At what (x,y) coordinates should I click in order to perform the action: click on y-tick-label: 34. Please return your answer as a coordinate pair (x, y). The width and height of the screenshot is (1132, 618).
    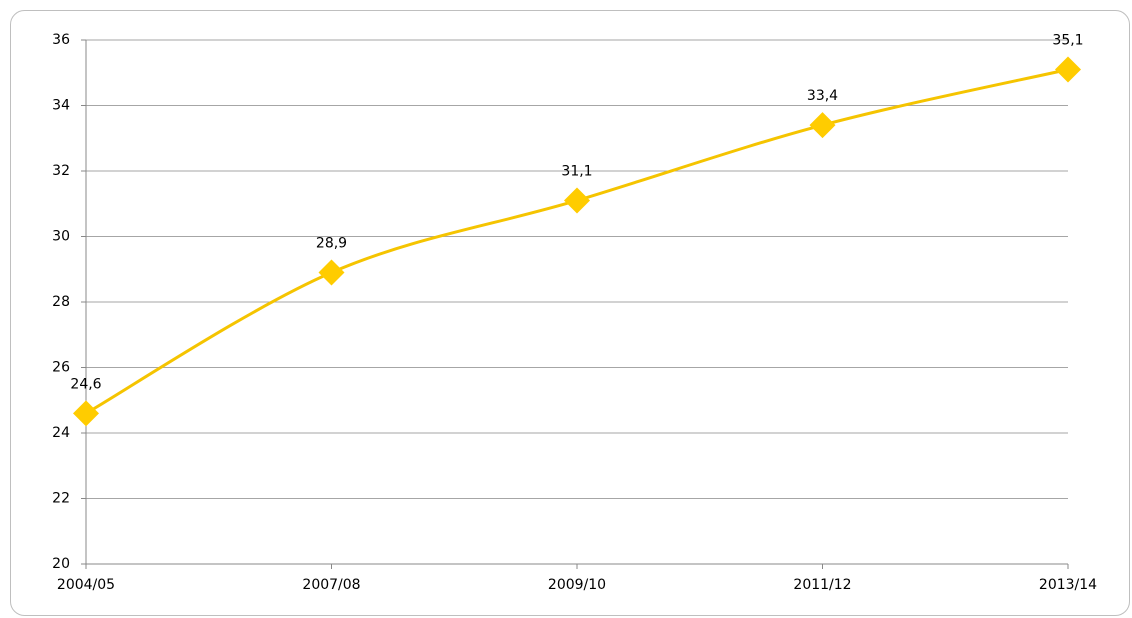
    Looking at the image, I should click on (61, 106).